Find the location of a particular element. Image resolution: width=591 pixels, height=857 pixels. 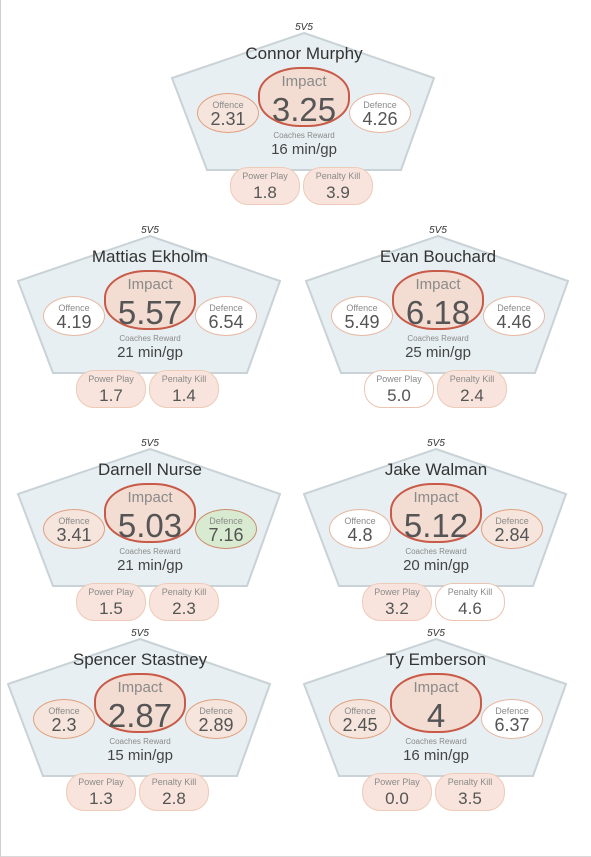

defence-value: 6.54 is located at coordinates (226, 322).